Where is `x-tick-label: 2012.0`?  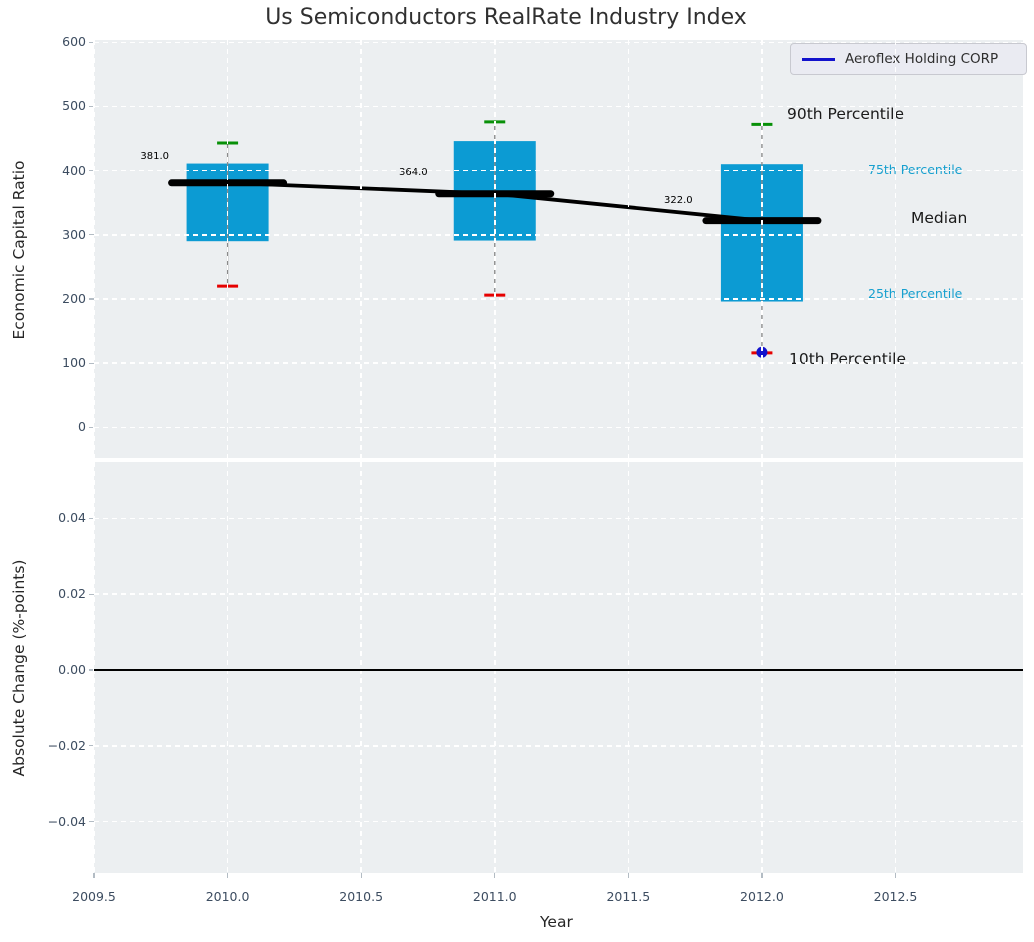 x-tick-label: 2012.0 is located at coordinates (762, 896).